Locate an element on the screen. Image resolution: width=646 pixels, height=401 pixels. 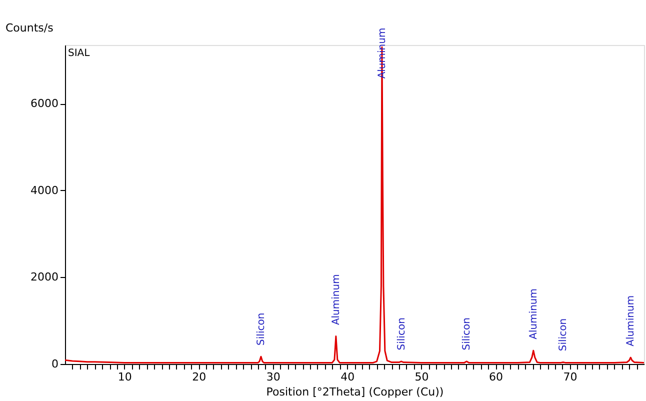
x-axis-title: Position [°2Theta] (Copper (Cu)) is located at coordinates (355, 392).